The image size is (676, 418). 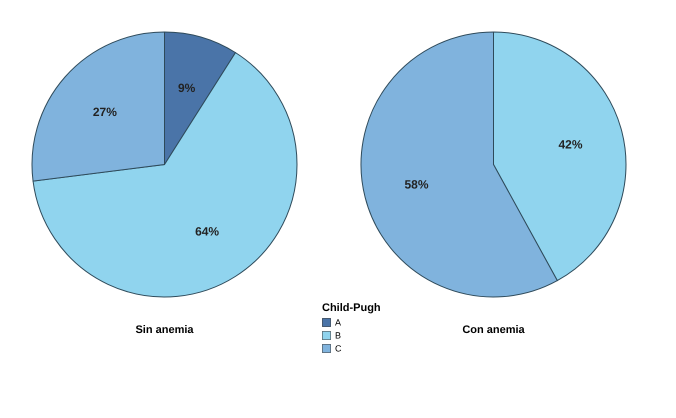 I want to click on text: Sin anemia, so click(x=164, y=330).